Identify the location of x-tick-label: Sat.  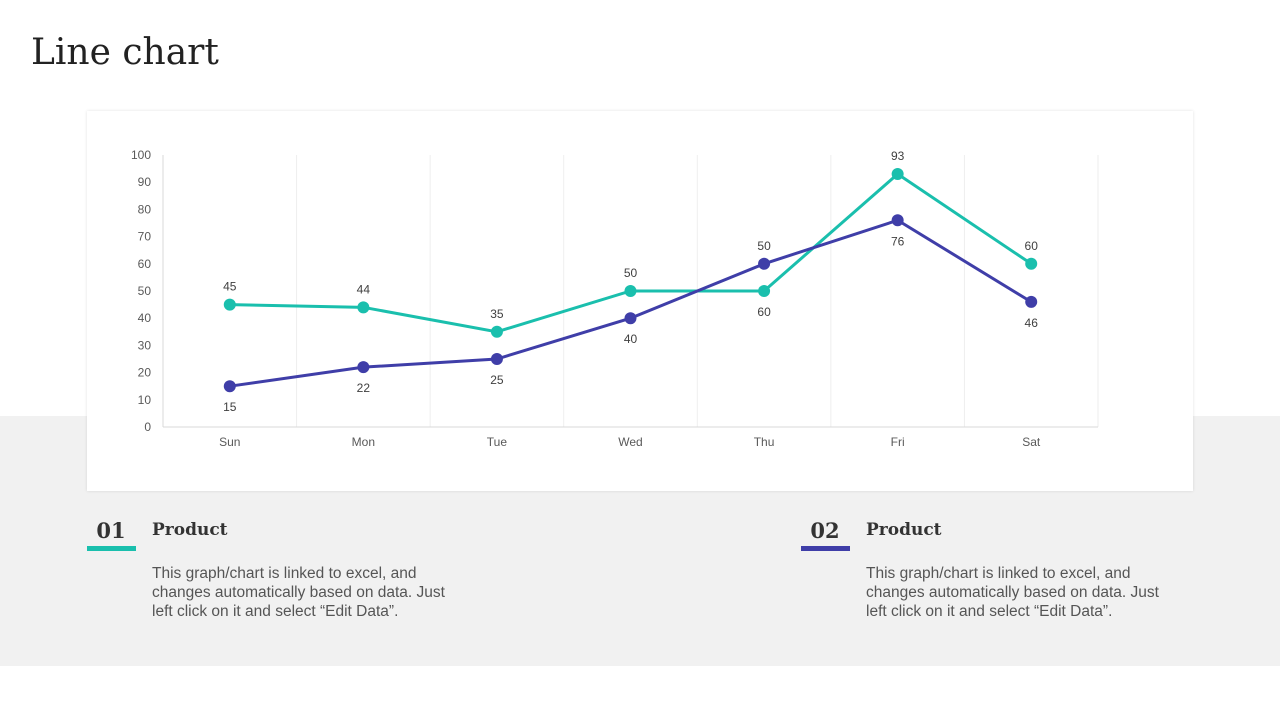
(1031, 442).